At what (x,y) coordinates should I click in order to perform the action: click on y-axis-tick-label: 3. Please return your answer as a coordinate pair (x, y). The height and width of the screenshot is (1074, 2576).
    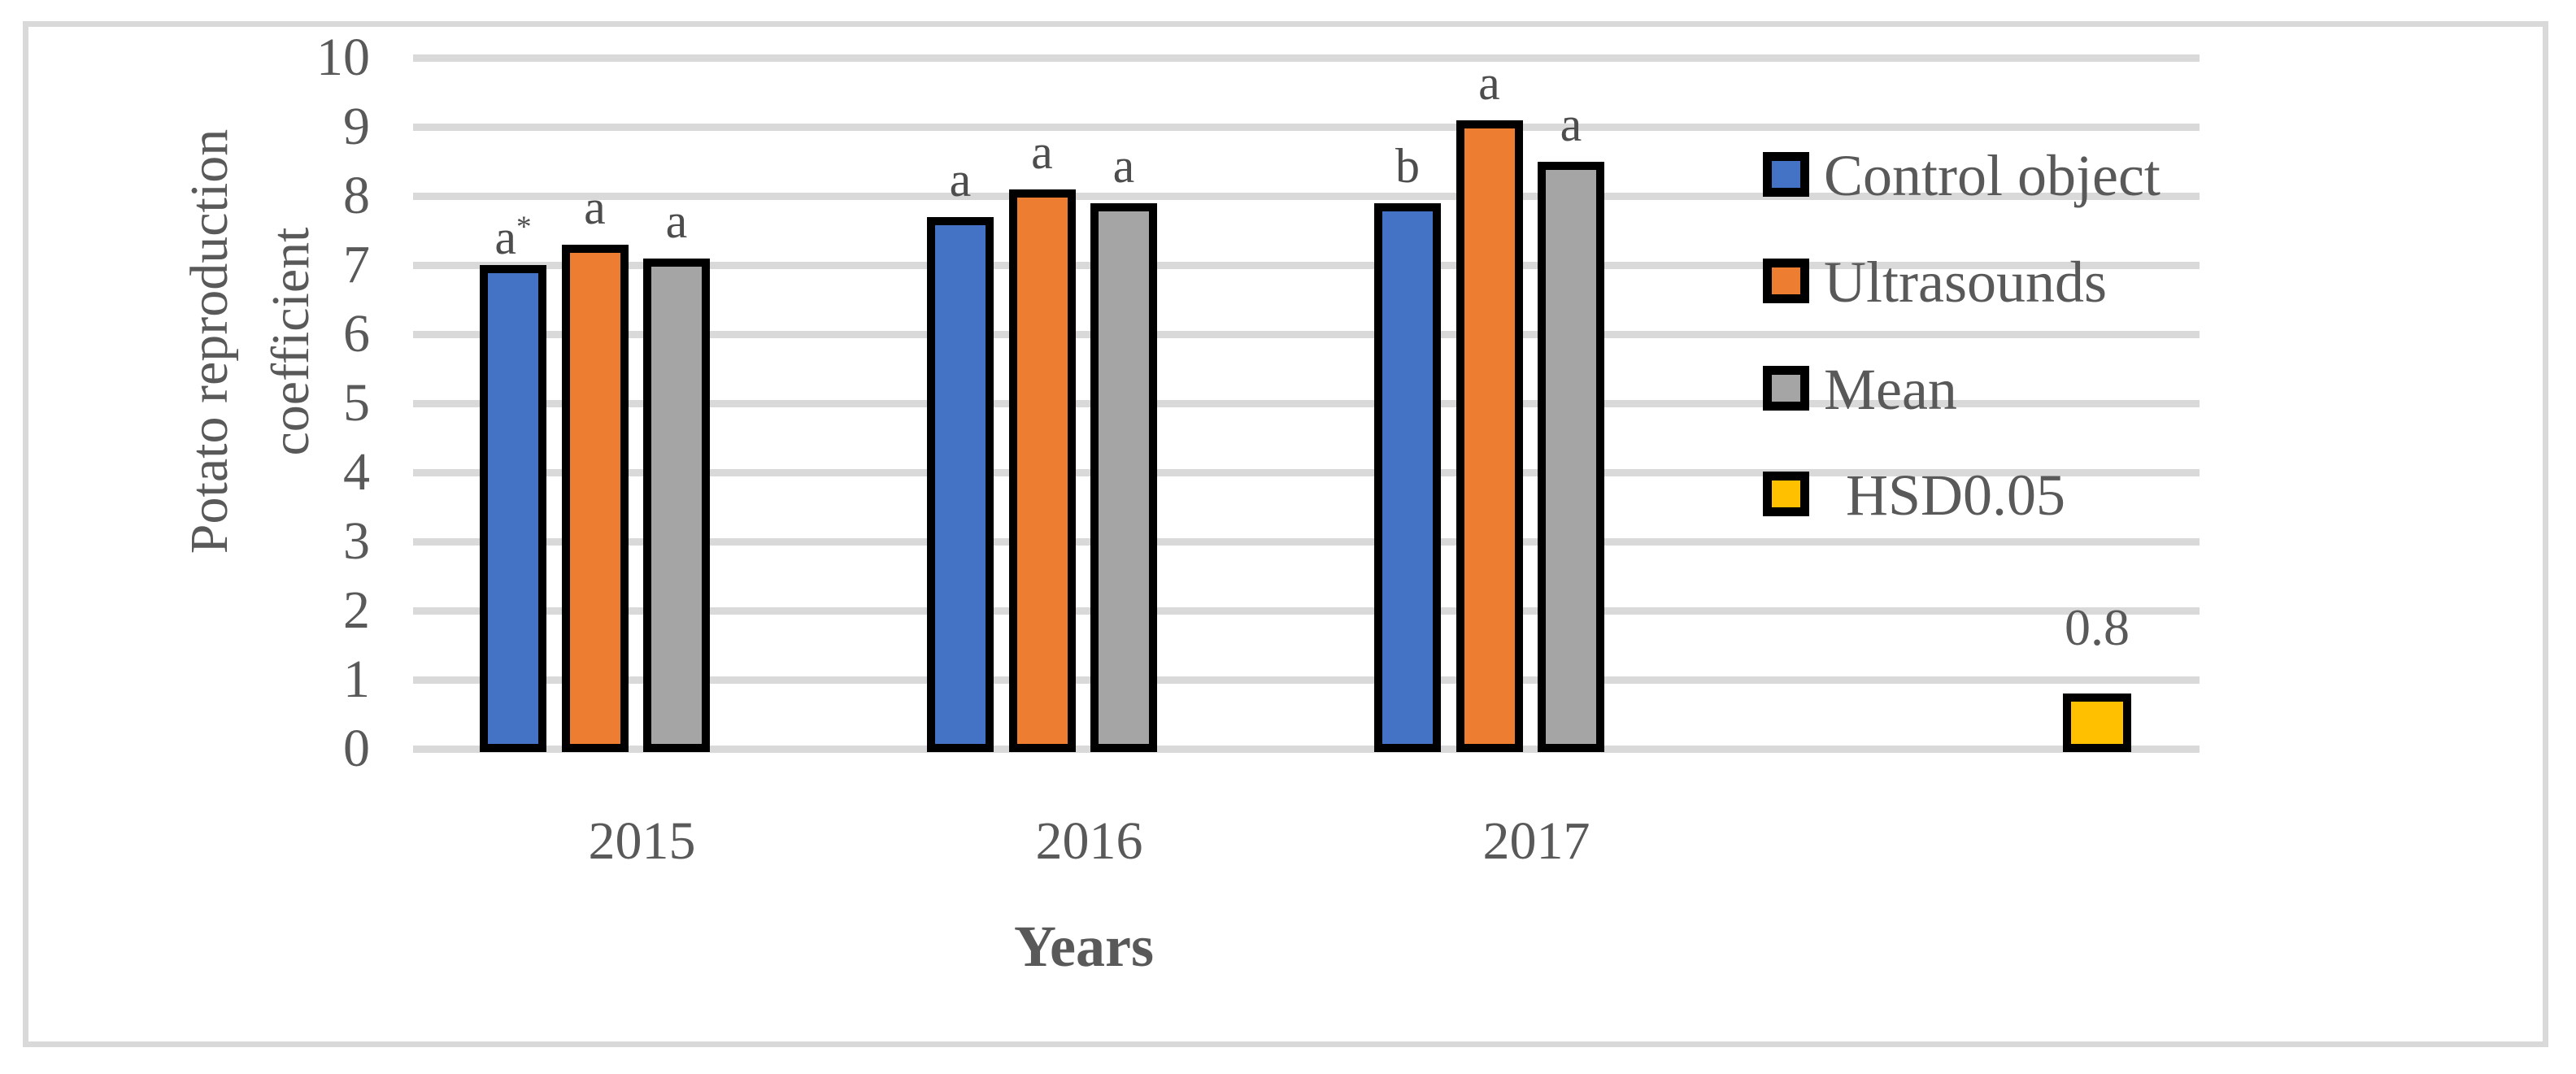
    Looking at the image, I should click on (356, 541).